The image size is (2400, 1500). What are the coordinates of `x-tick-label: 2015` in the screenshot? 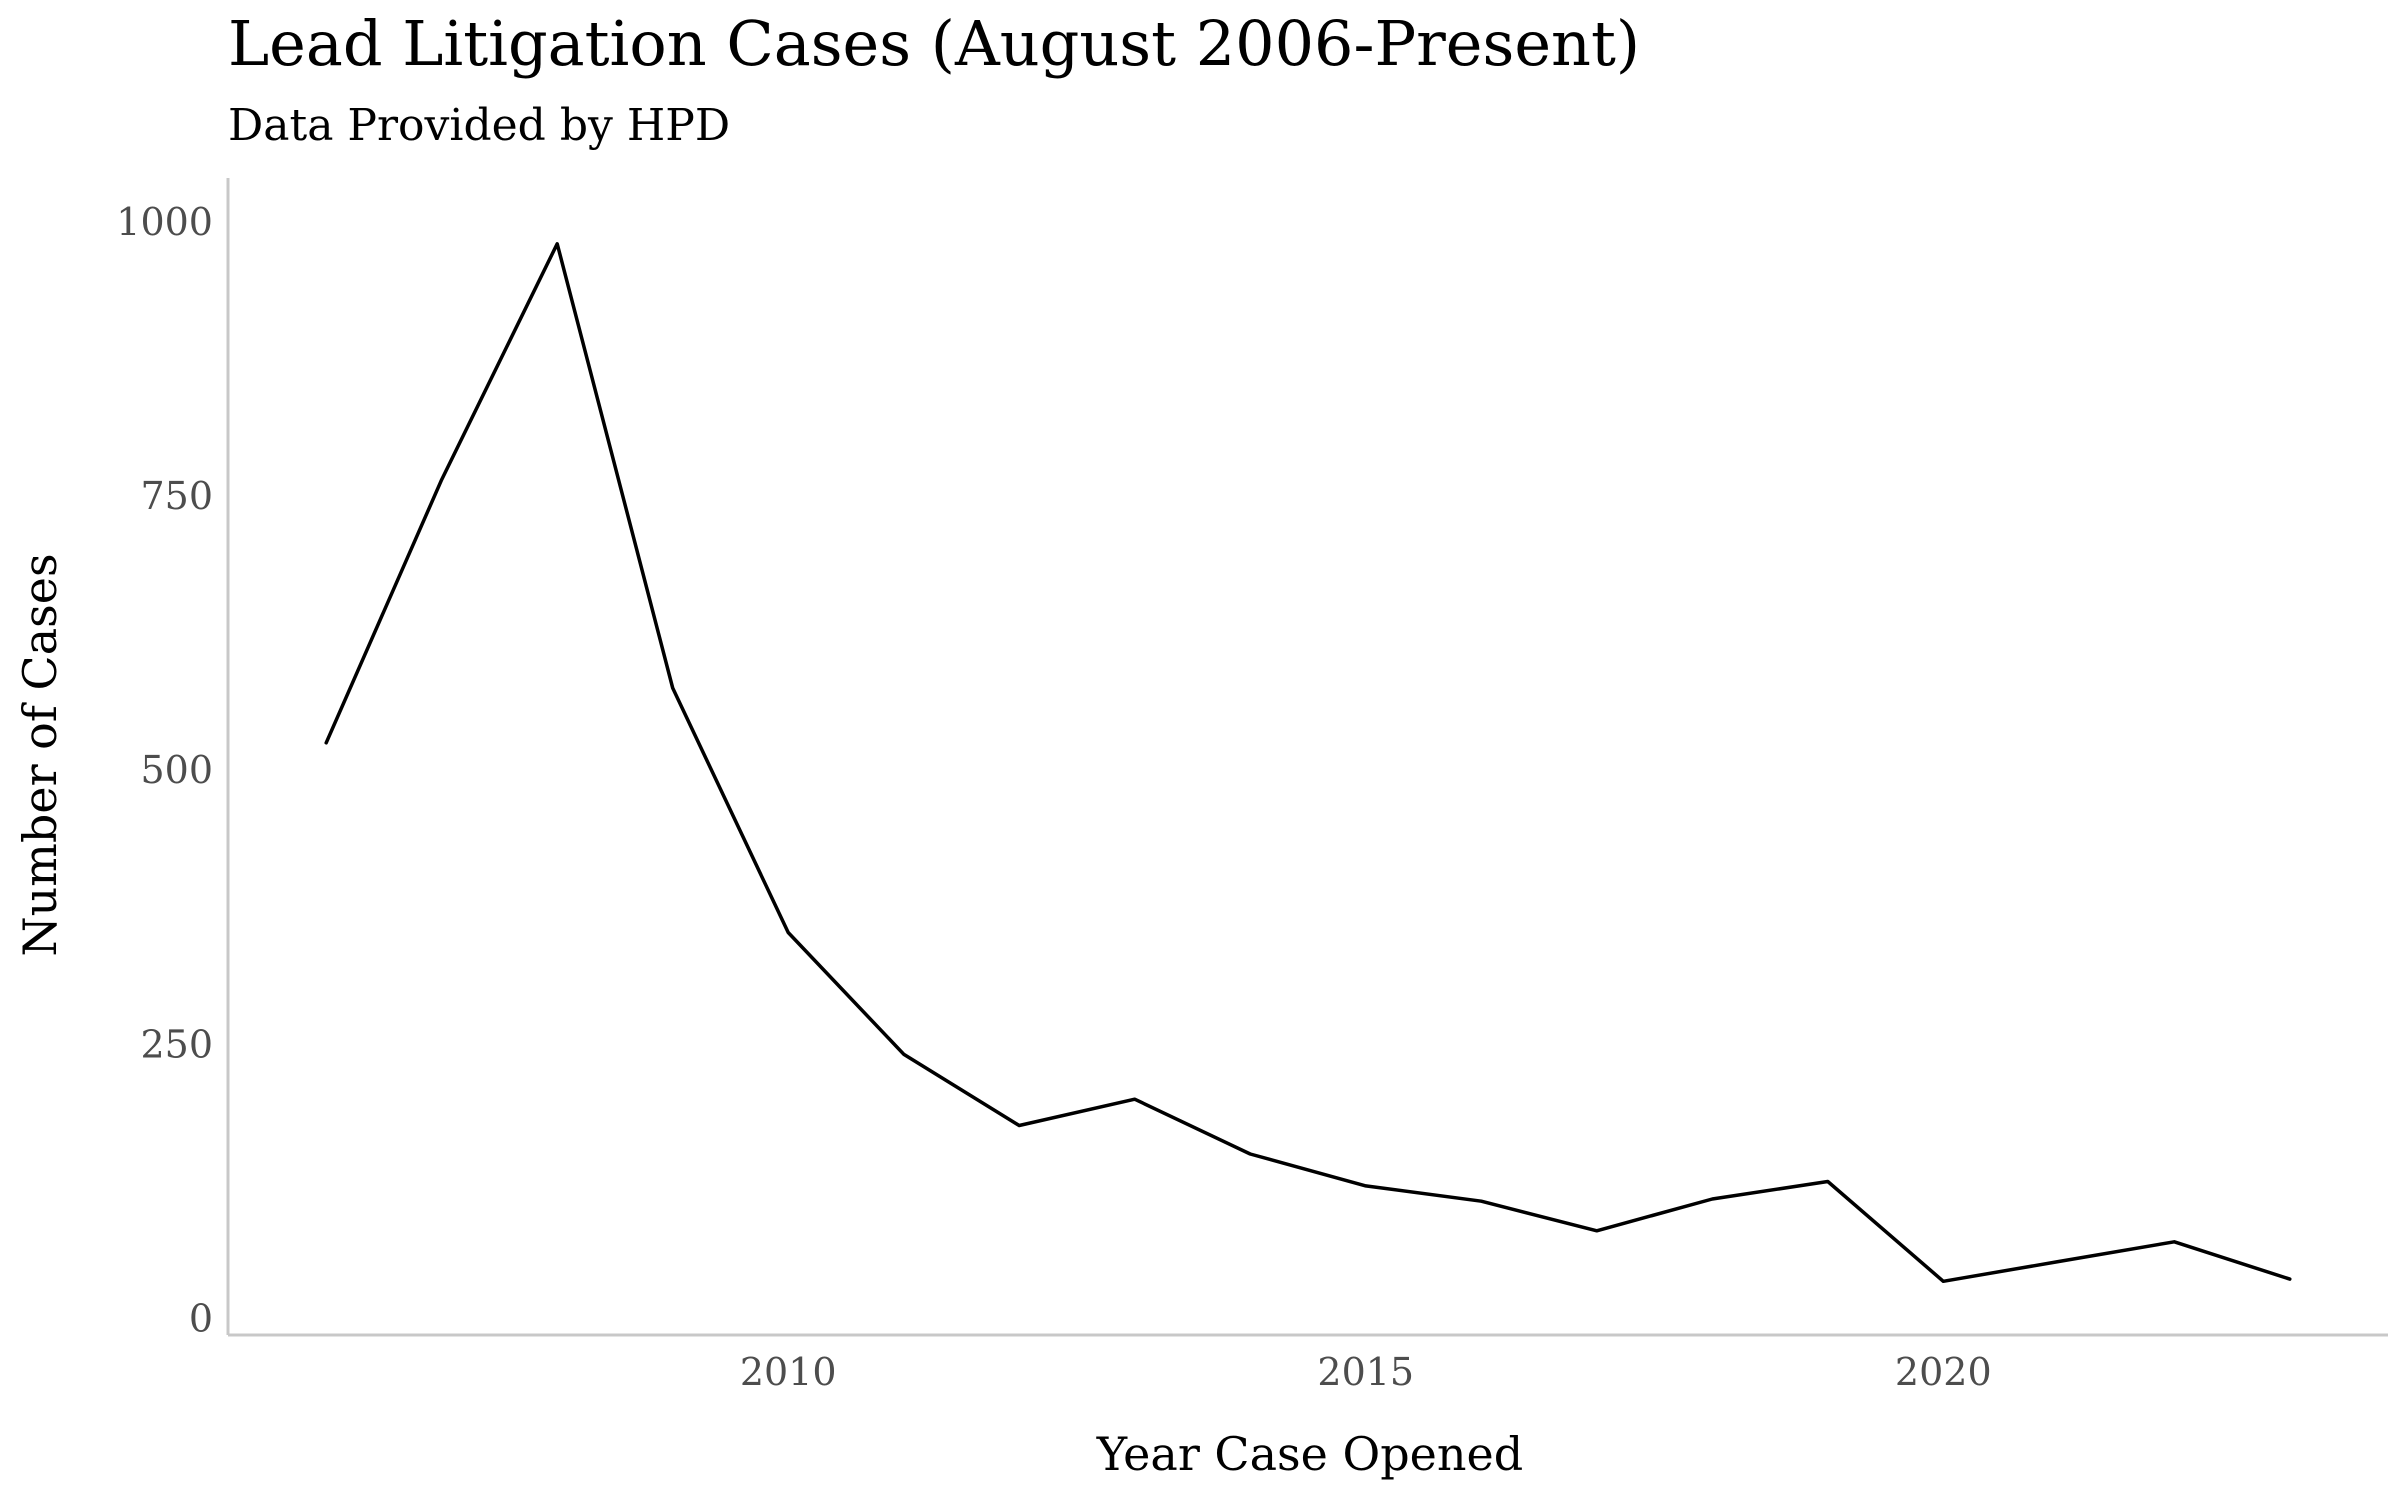 It's located at (1365, 1372).